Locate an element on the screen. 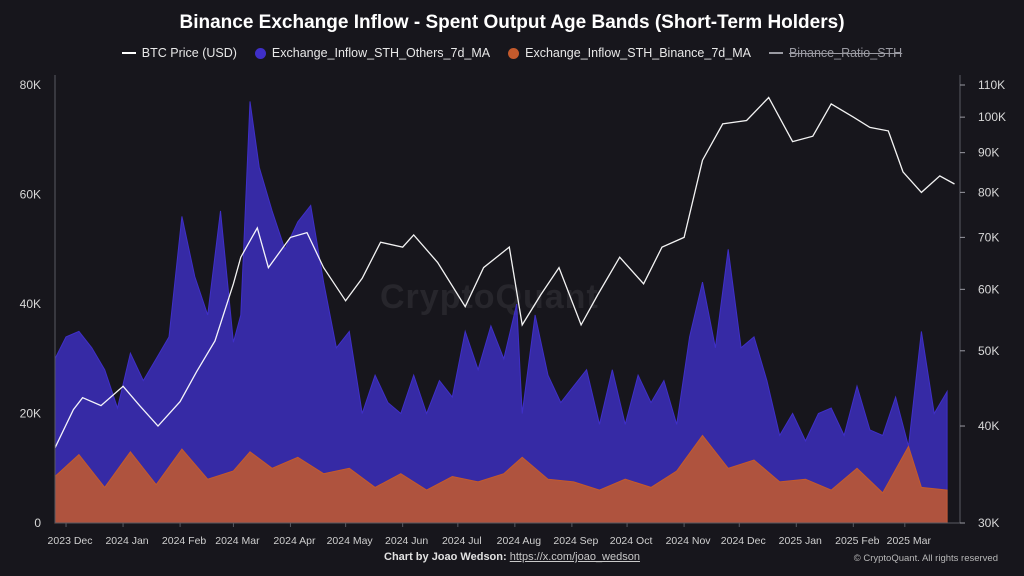 The image size is (1024, 576). legend-item-sth-others: Exchange_Inflow_STH_Others_7d_MA is located at coordinates (372, 53).